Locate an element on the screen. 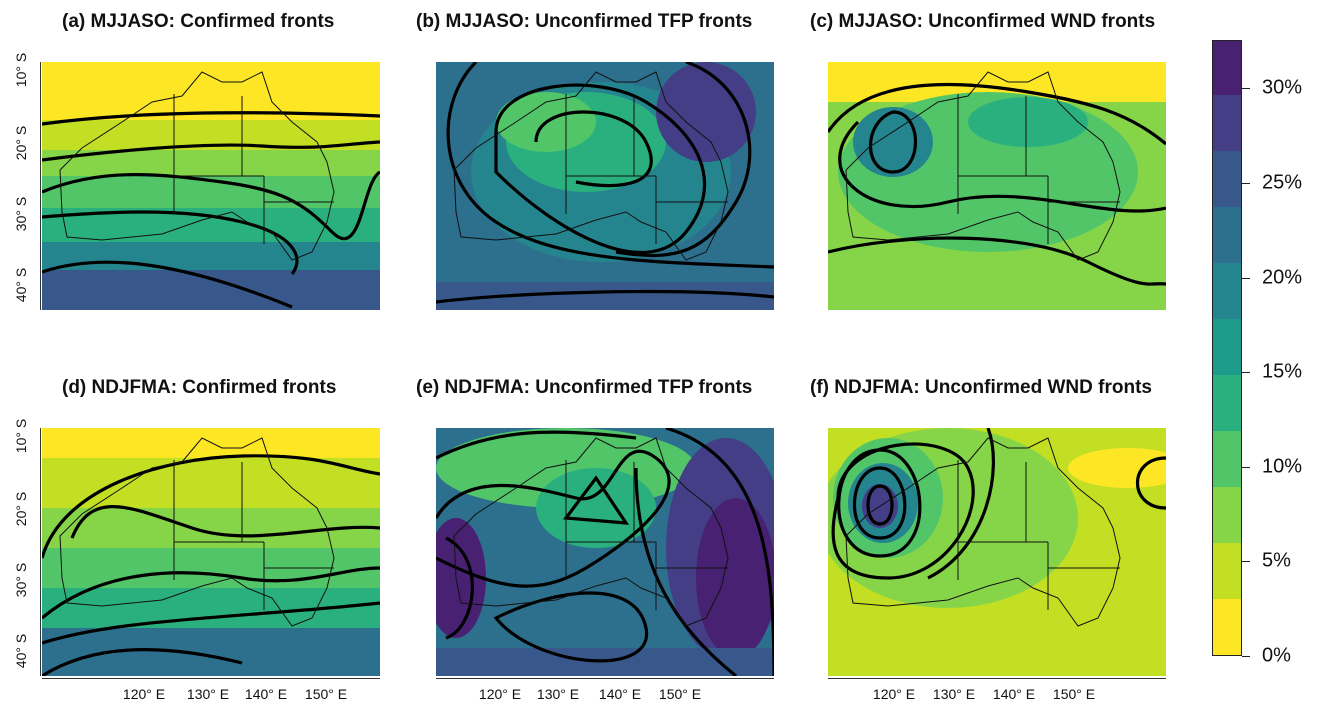 The width and height of the screenshot is (1322, 712). map-panel-e is located at coordinates (605, 552).